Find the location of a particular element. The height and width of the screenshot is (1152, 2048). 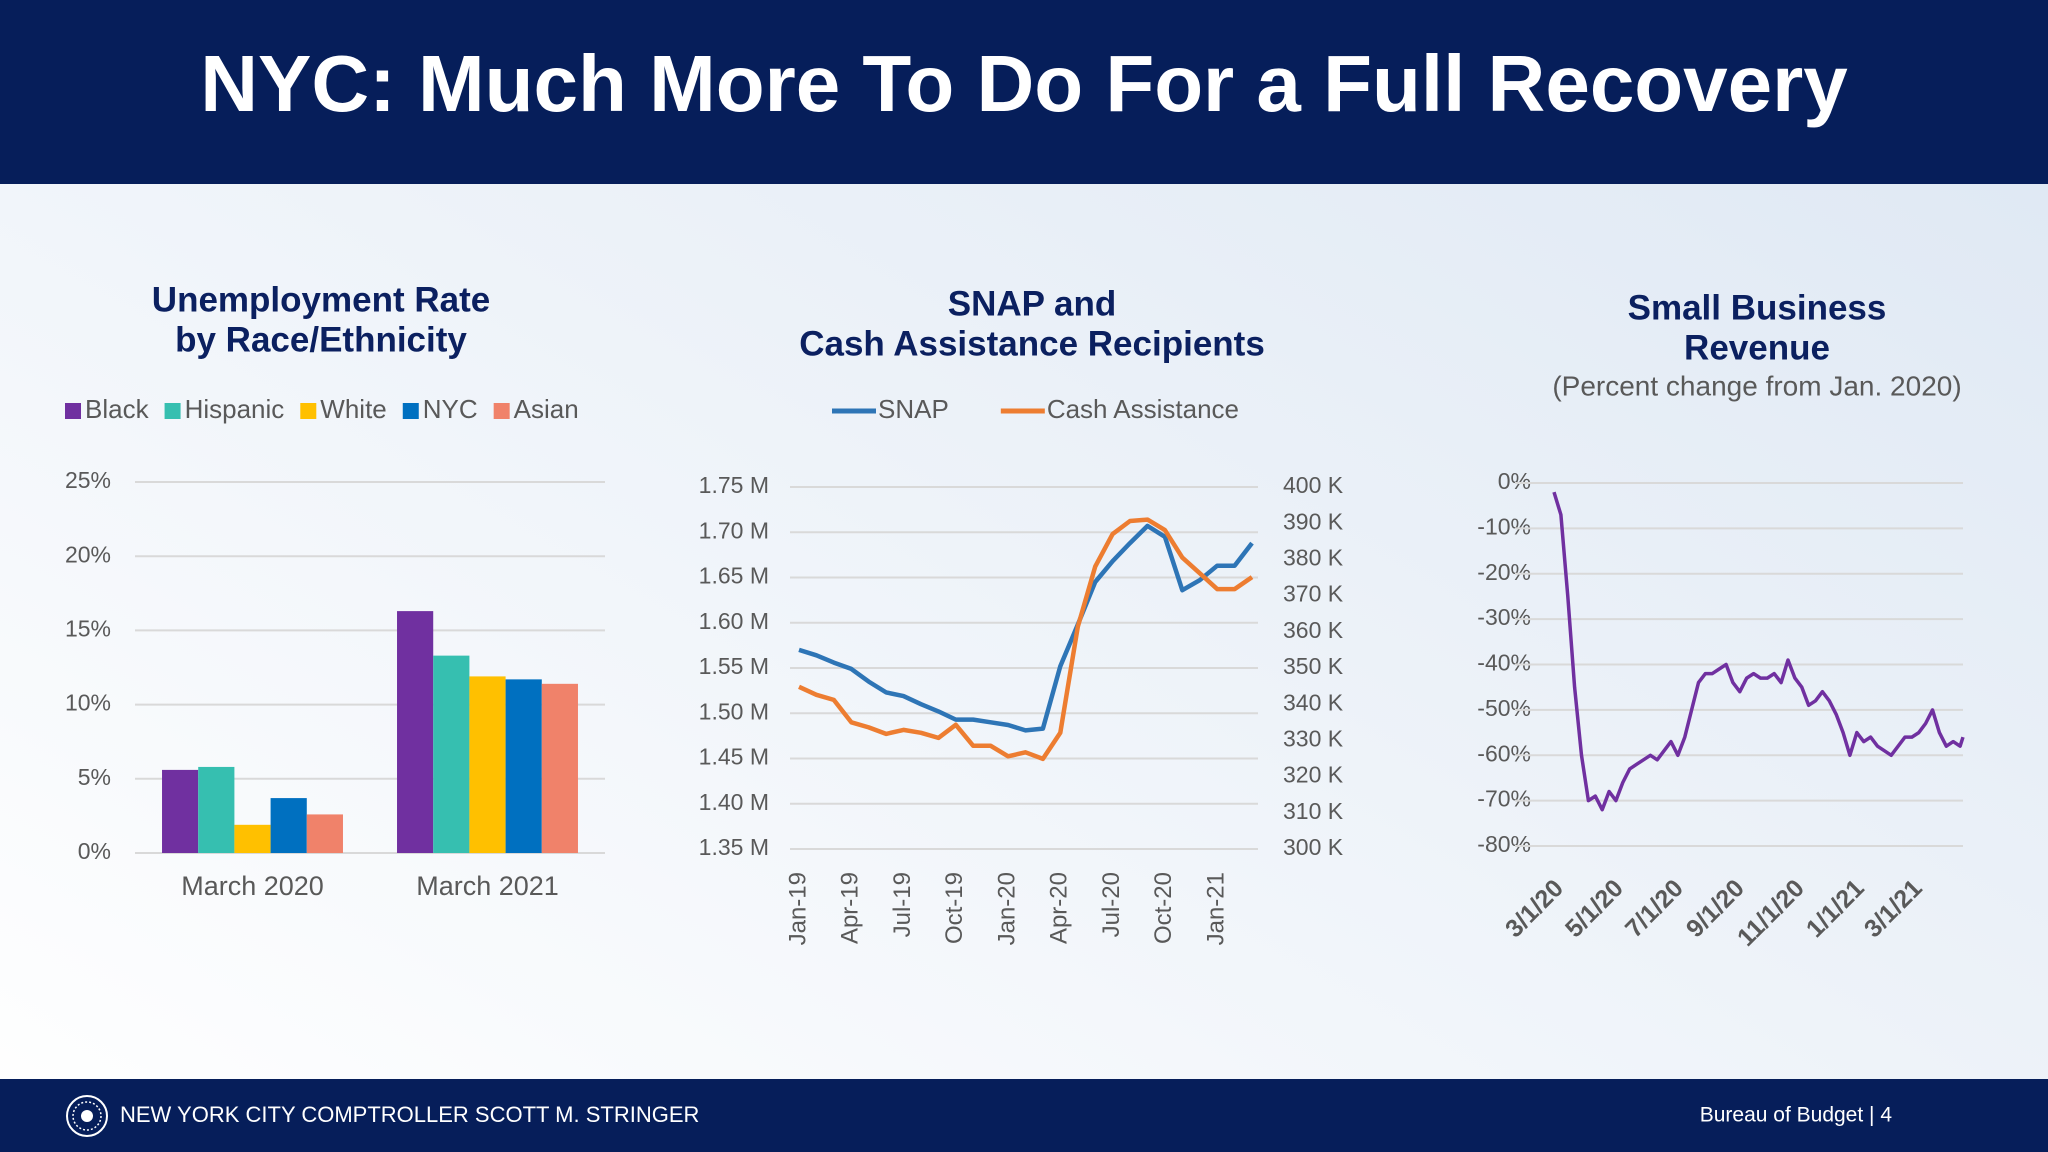

y-tick-label: 370 K is located at coordinates (1313, 594).